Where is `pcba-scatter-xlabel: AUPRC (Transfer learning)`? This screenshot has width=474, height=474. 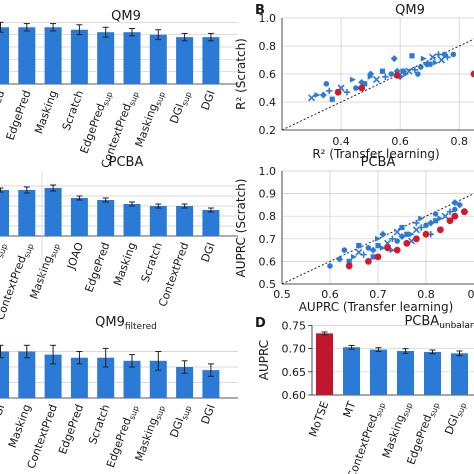
pcba-scatter-xlabel: AUPRC (Transfer learning) is located at coordinates (376, 307).